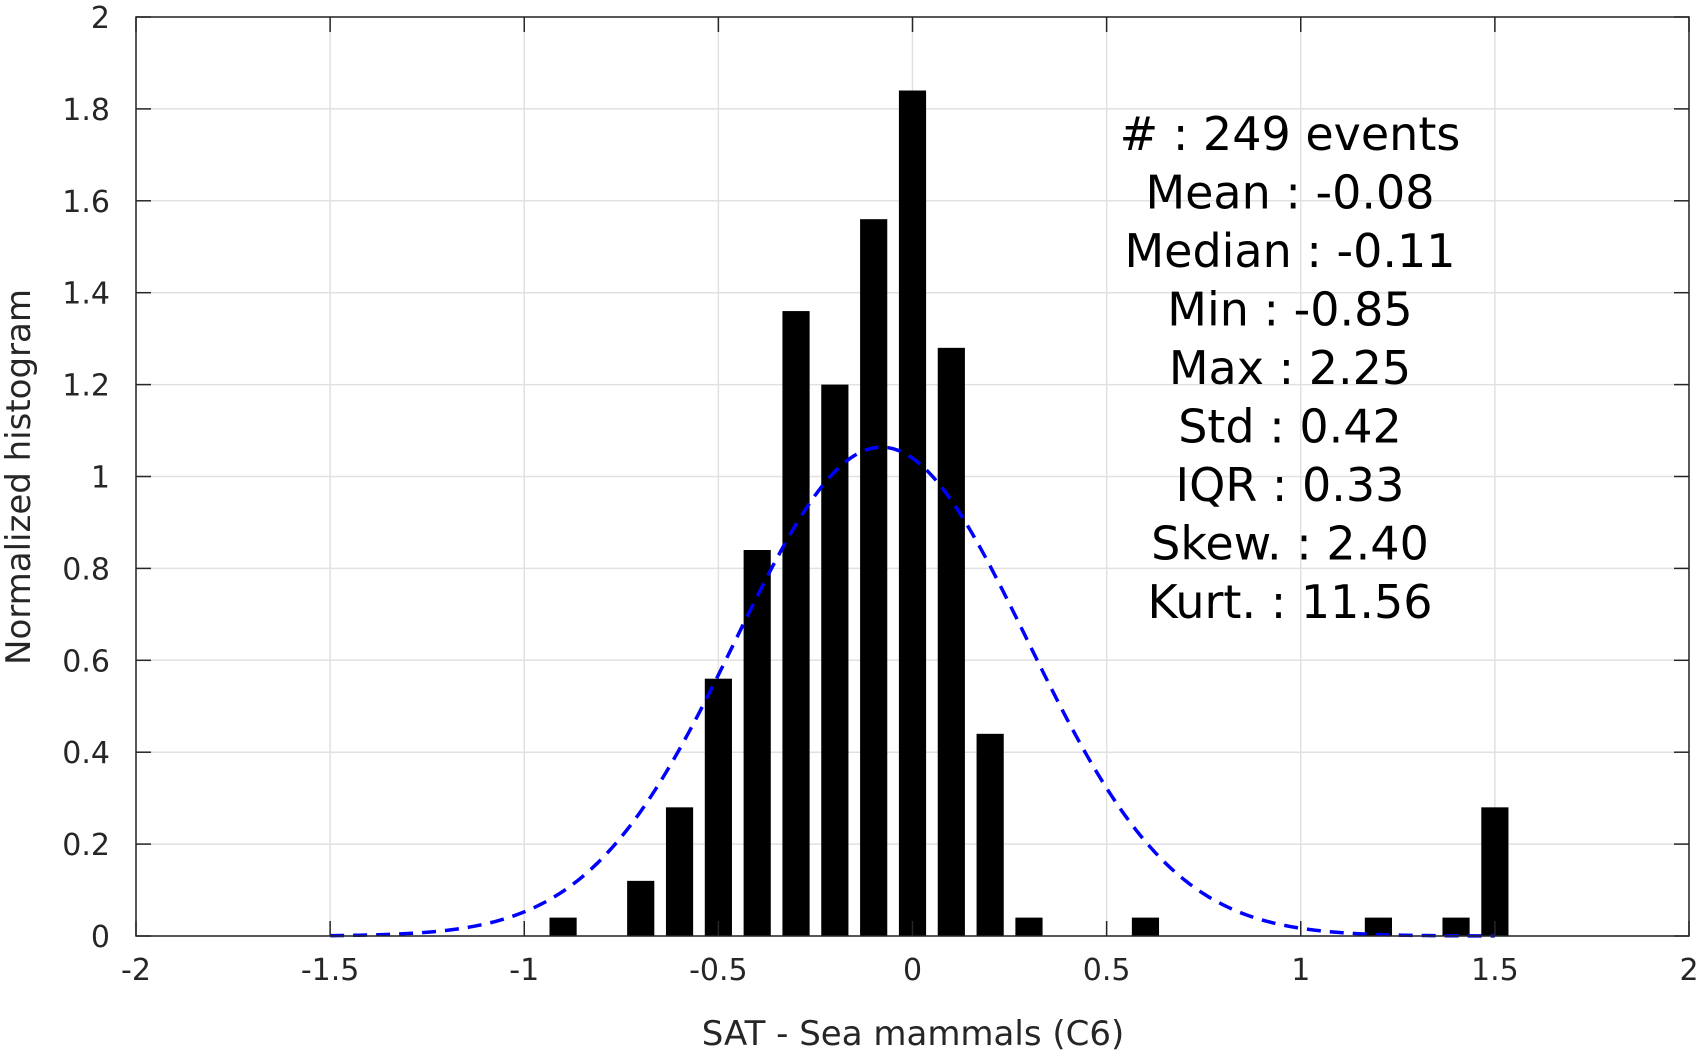 Image resolution: width=1703 pixels, height=1053 pixels. What do you see at coordinates (1223, 544) in the screenshot?
I see `stat-label: Skew.` at bounding box center [1223, 544].